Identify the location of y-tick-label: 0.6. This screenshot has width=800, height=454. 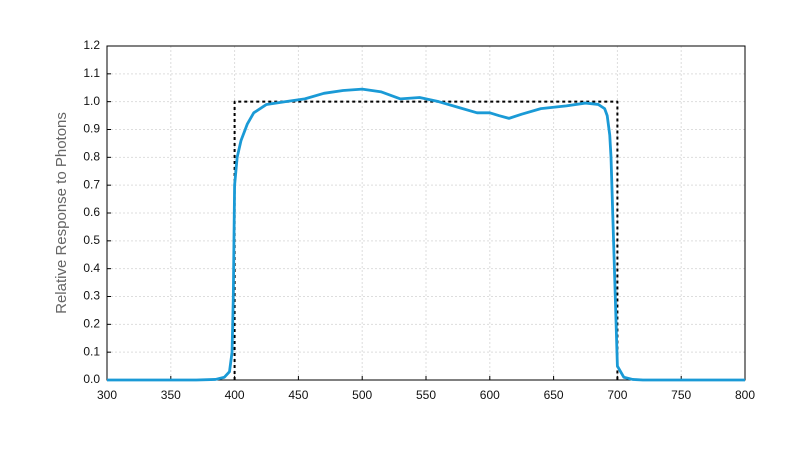
(91, 212).